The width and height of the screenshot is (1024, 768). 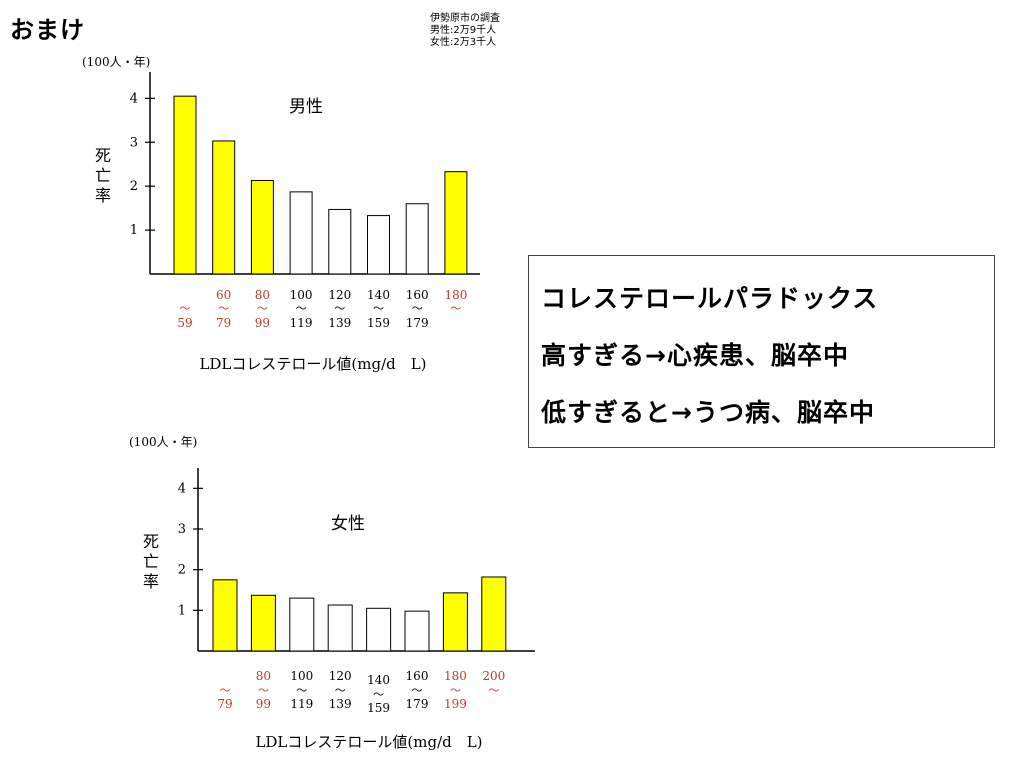 What do you see at coordinates (306, 107) in the screenshot?
I see `chart-title: 男性` at bounding box center [306, 107].